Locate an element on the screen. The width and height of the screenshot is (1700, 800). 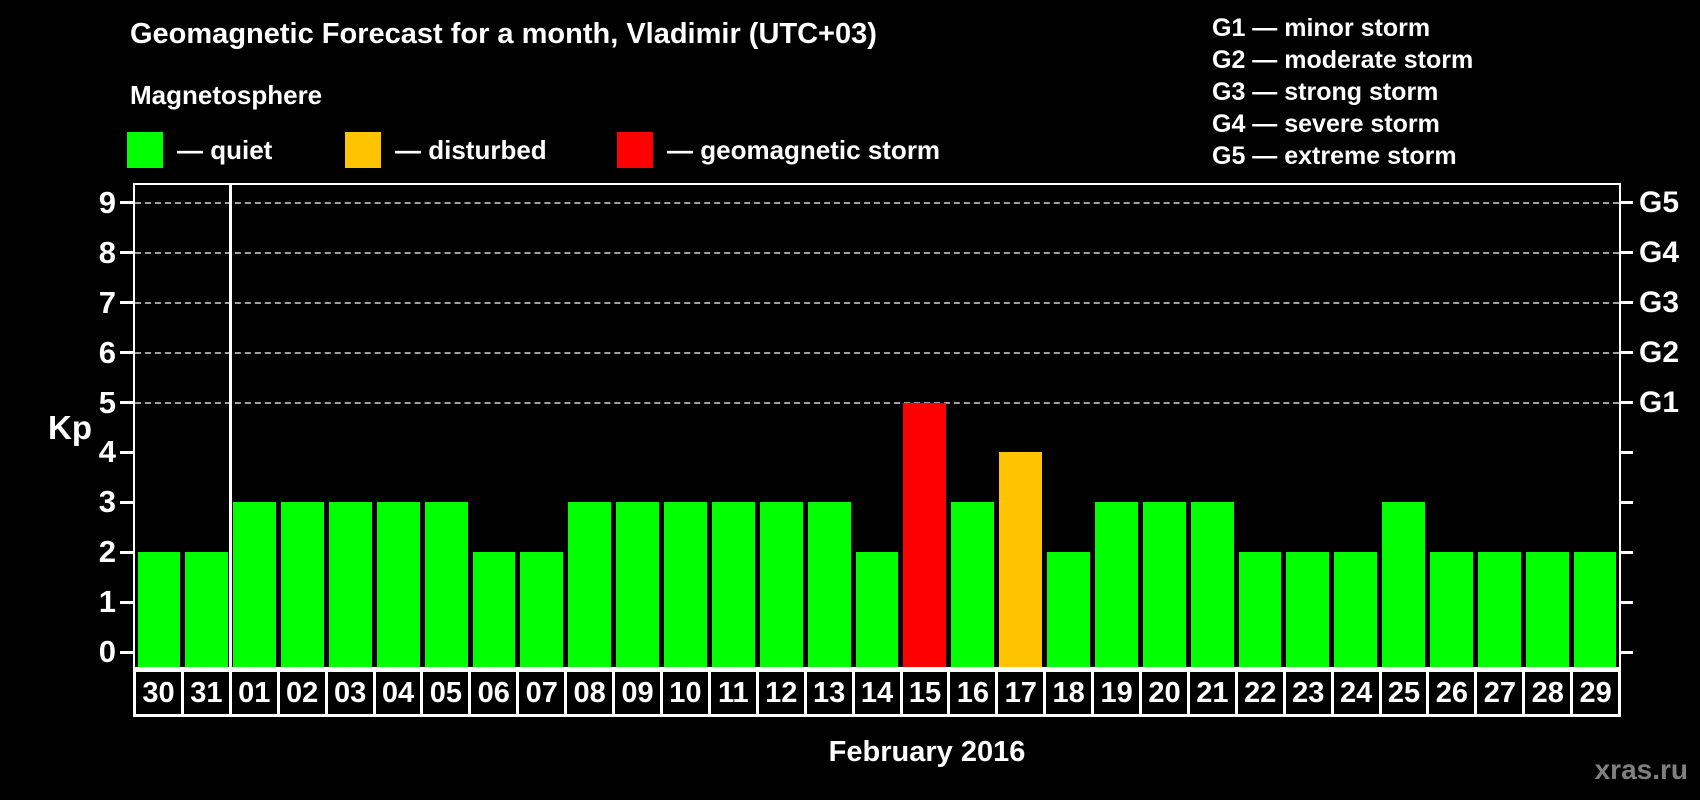
day-label-cell-23: 23 is located at coordinates (1308, 693).